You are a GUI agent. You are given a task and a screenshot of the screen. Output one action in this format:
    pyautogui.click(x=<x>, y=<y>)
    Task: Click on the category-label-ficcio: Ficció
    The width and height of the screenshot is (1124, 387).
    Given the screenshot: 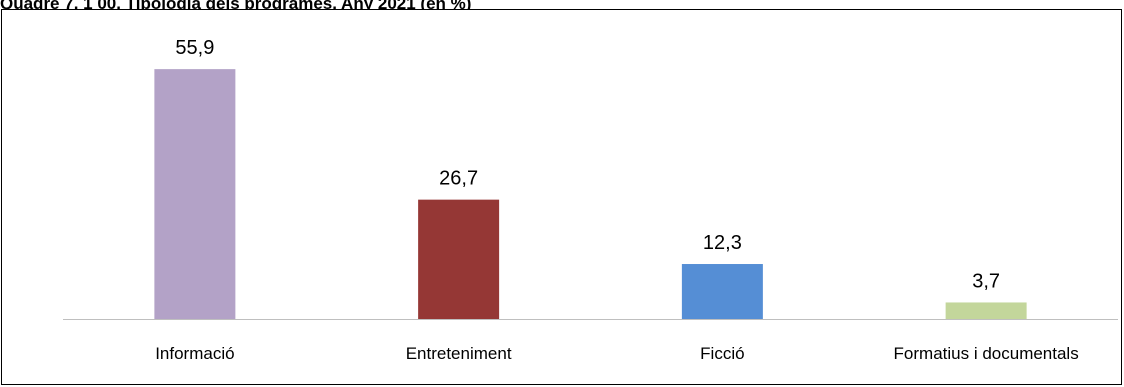 What is the action you would take?
    pyautogui.click(x=722, y=353)
    